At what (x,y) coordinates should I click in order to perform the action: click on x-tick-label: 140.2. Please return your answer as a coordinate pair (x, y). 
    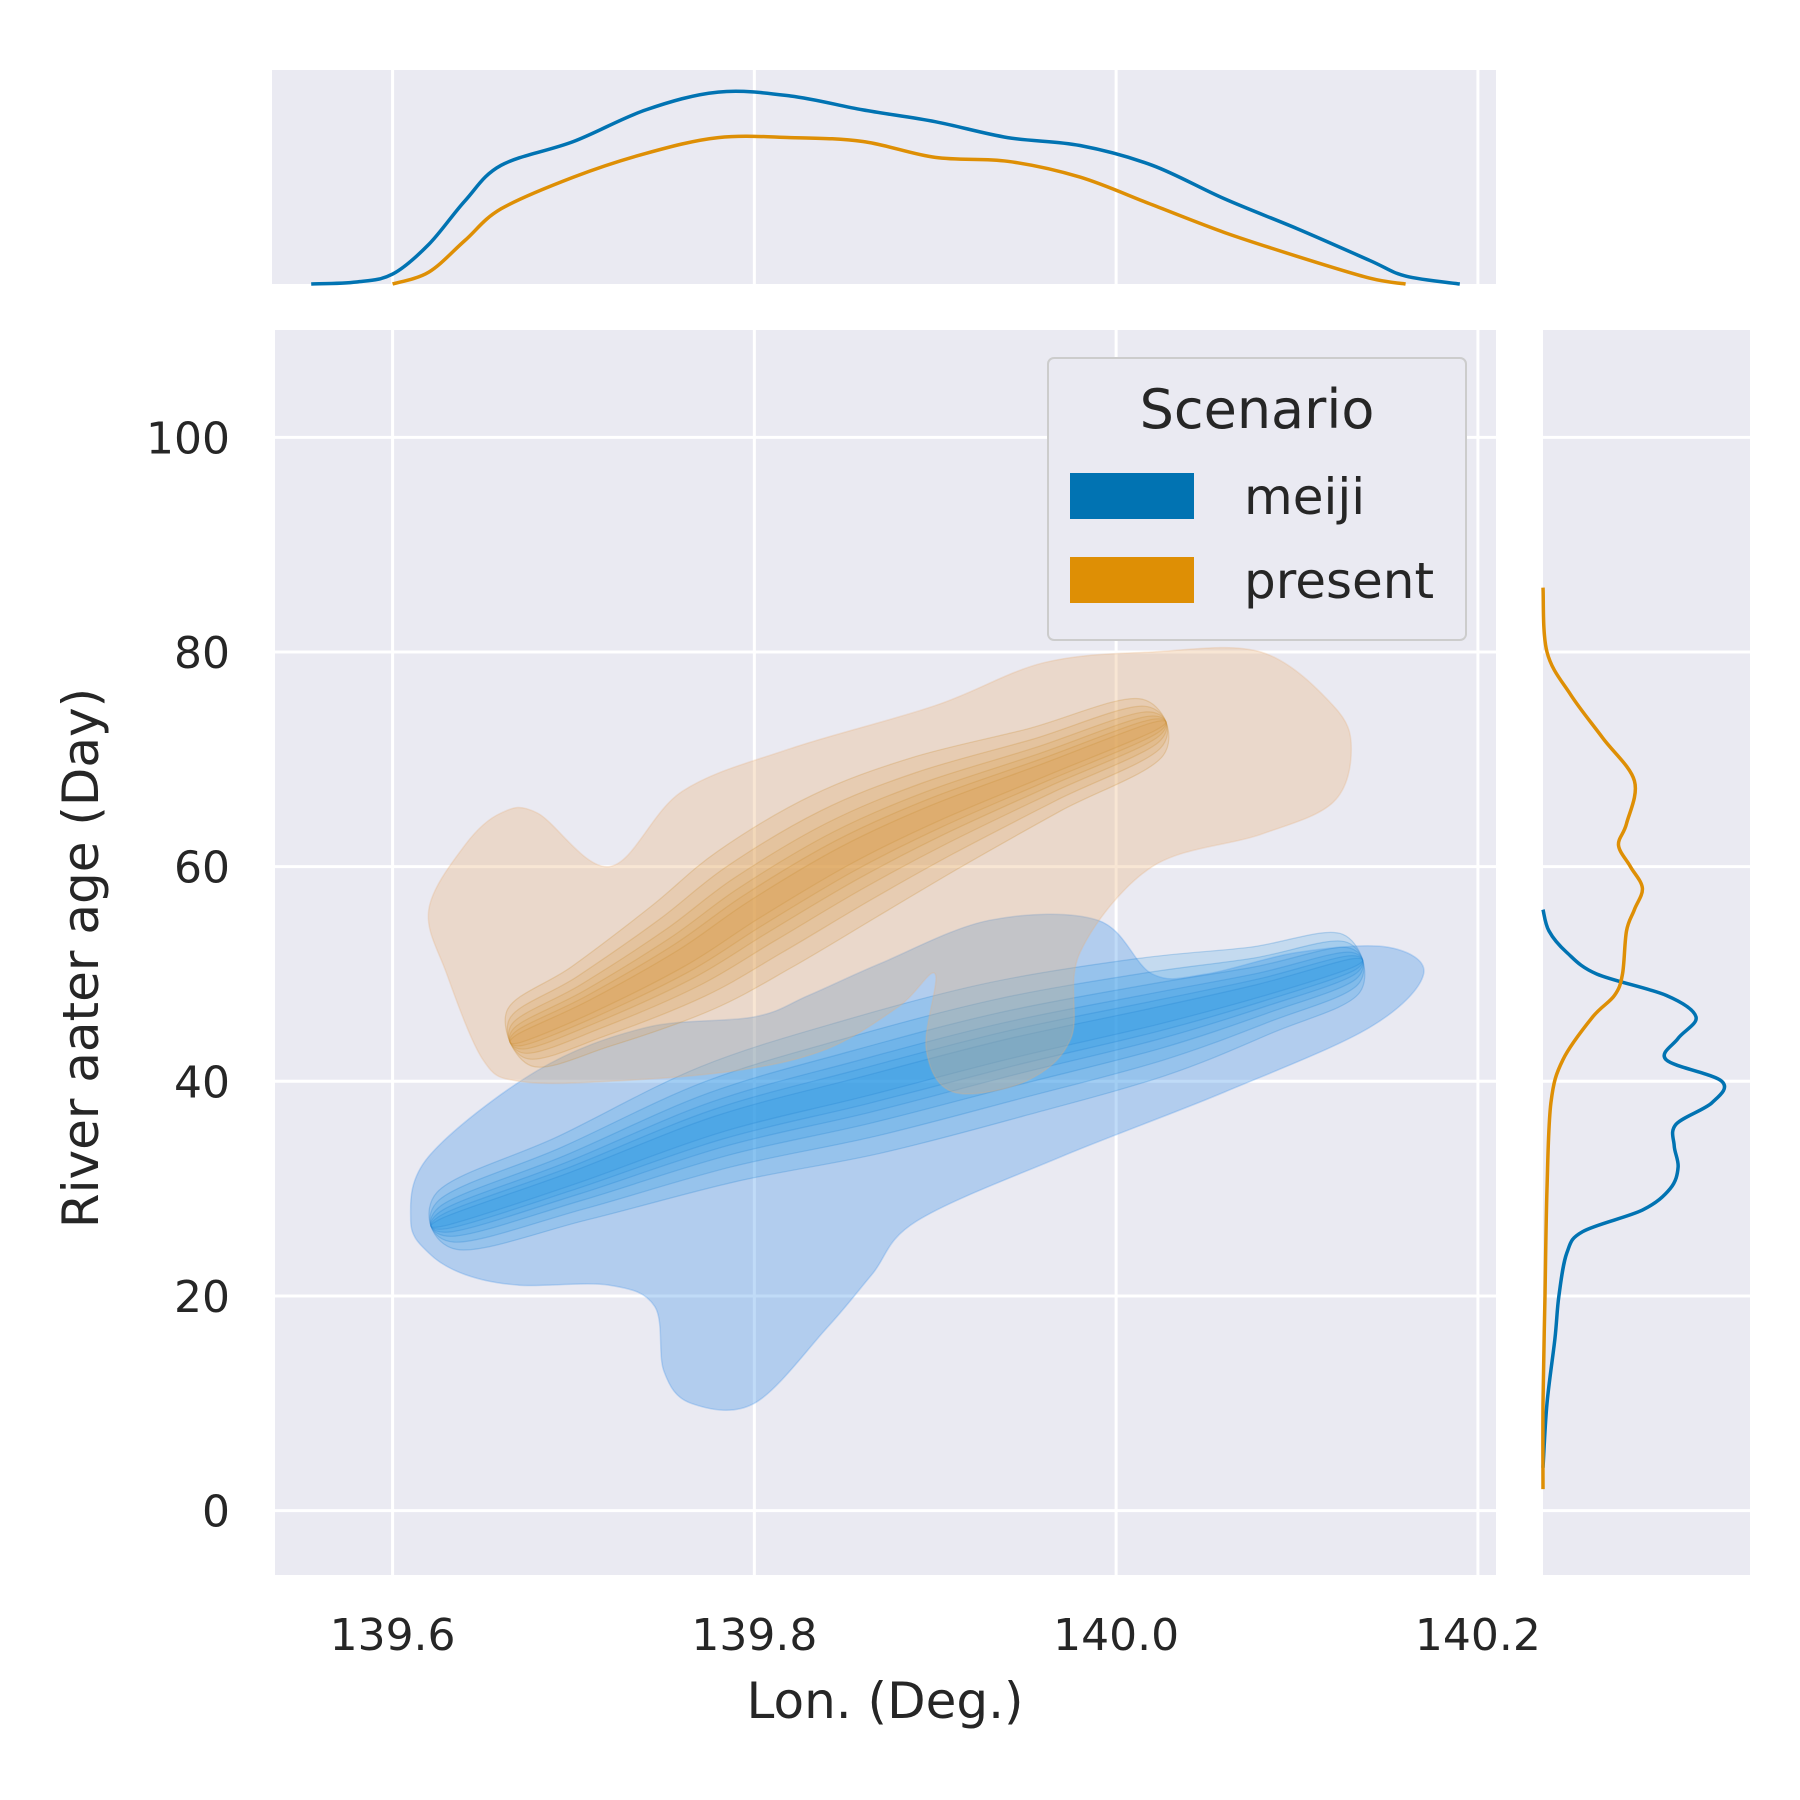
    Looking at the image, I should click on (1478, 1635).